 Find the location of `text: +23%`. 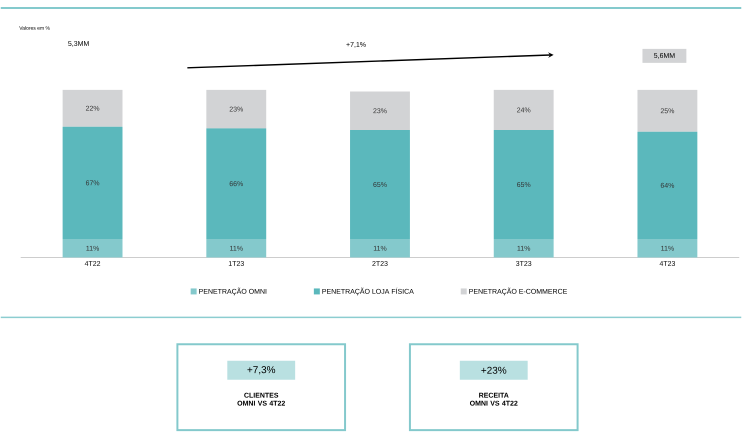

text: +23% is located at coordinates (493, 370).